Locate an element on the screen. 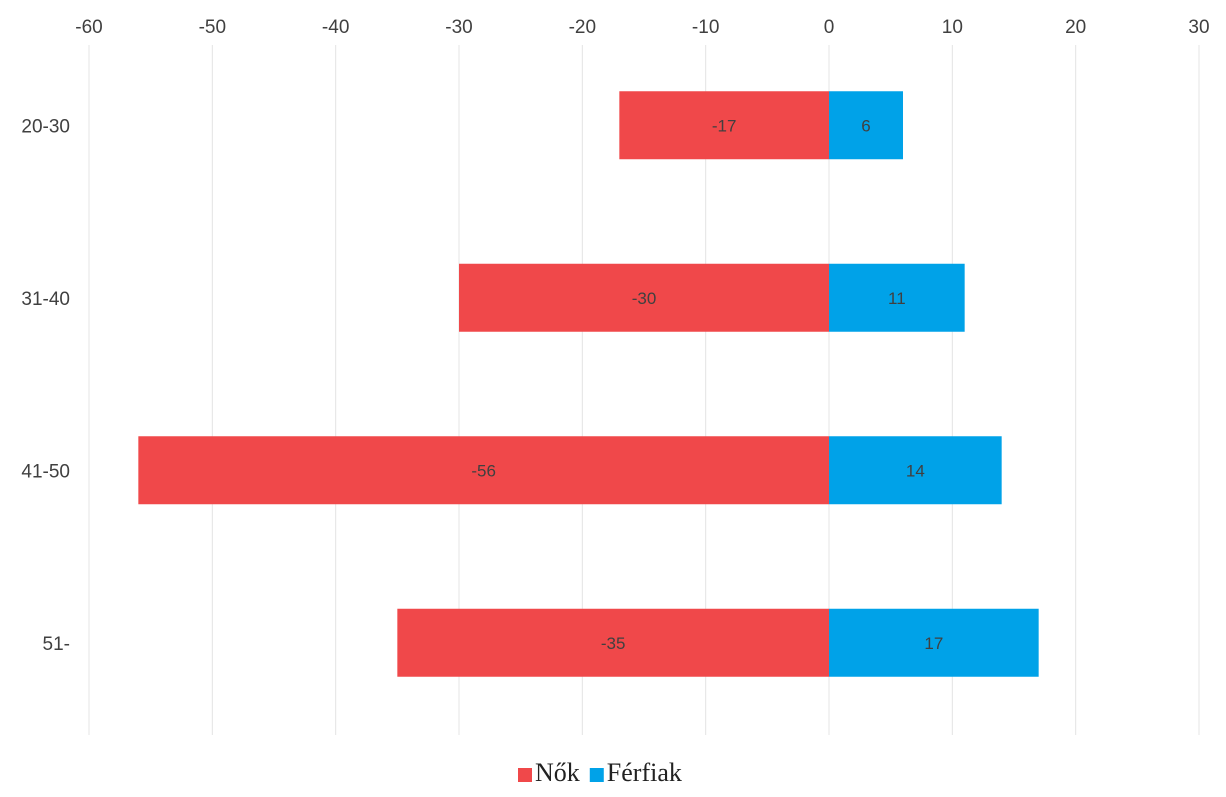 The height and width of the screenshot is (797, 1226). x-tick-label: -40 is located at coordinates (335, 27).